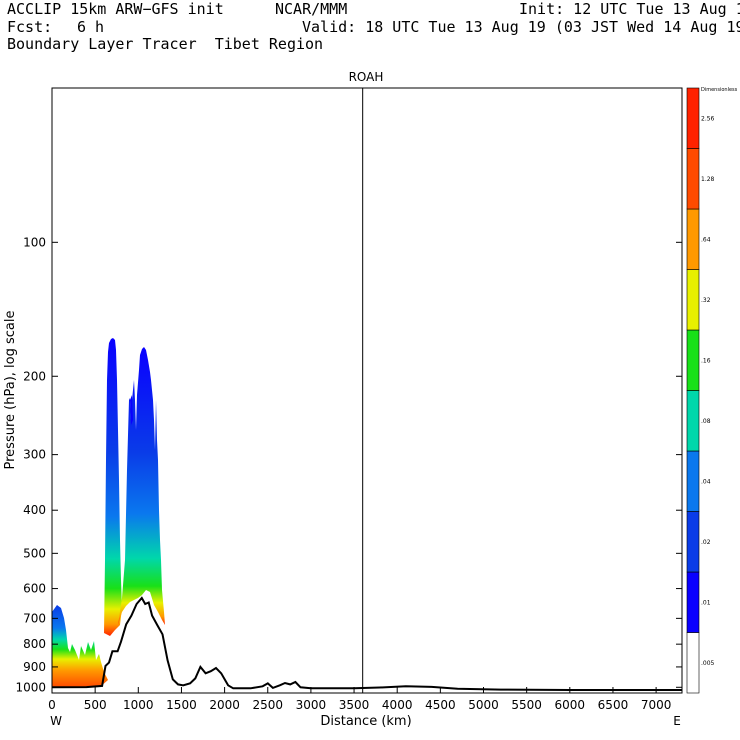 Image resolution: width=740 pixels, height=740 pixels. I want to click on y-tick-label: 700, so click(34, 618).